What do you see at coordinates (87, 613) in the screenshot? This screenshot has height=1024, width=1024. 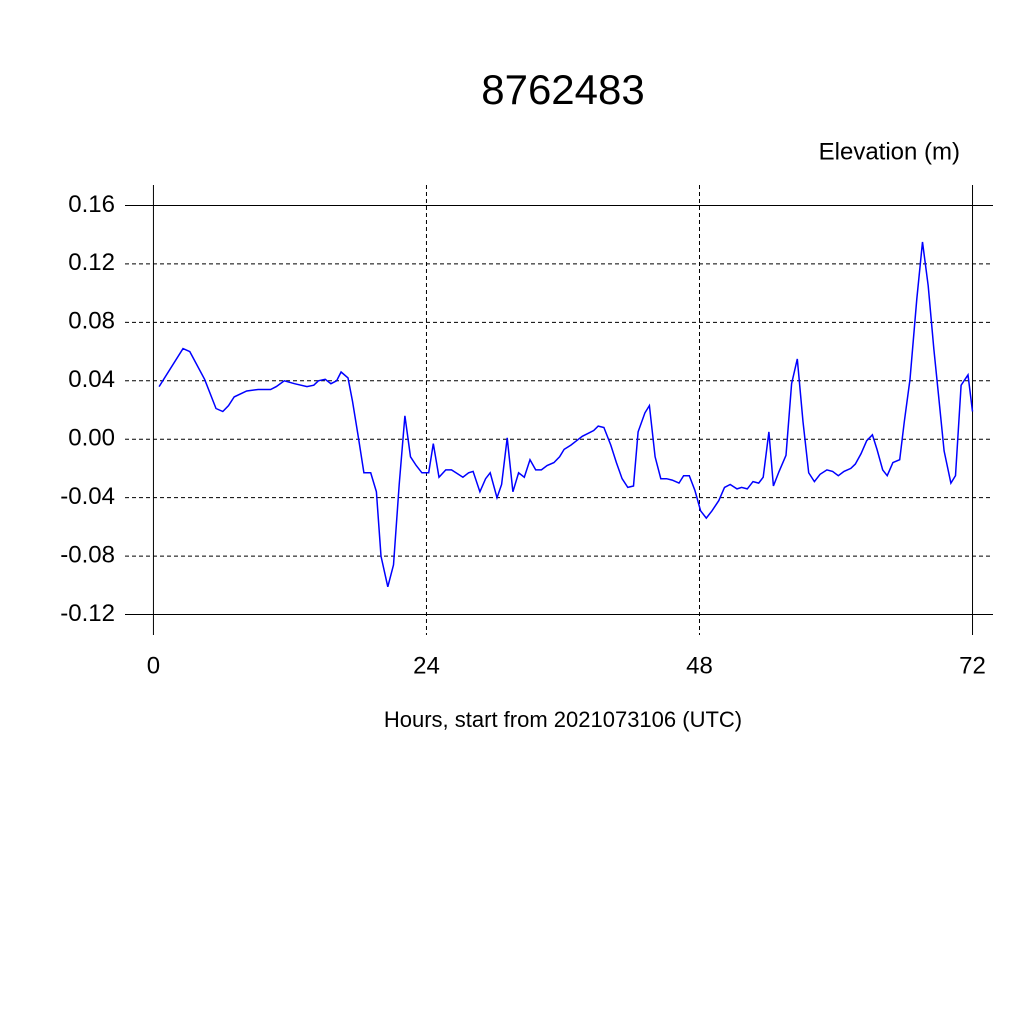 I see `y-tick-label: -0.12` at bounding box center [87, 613].